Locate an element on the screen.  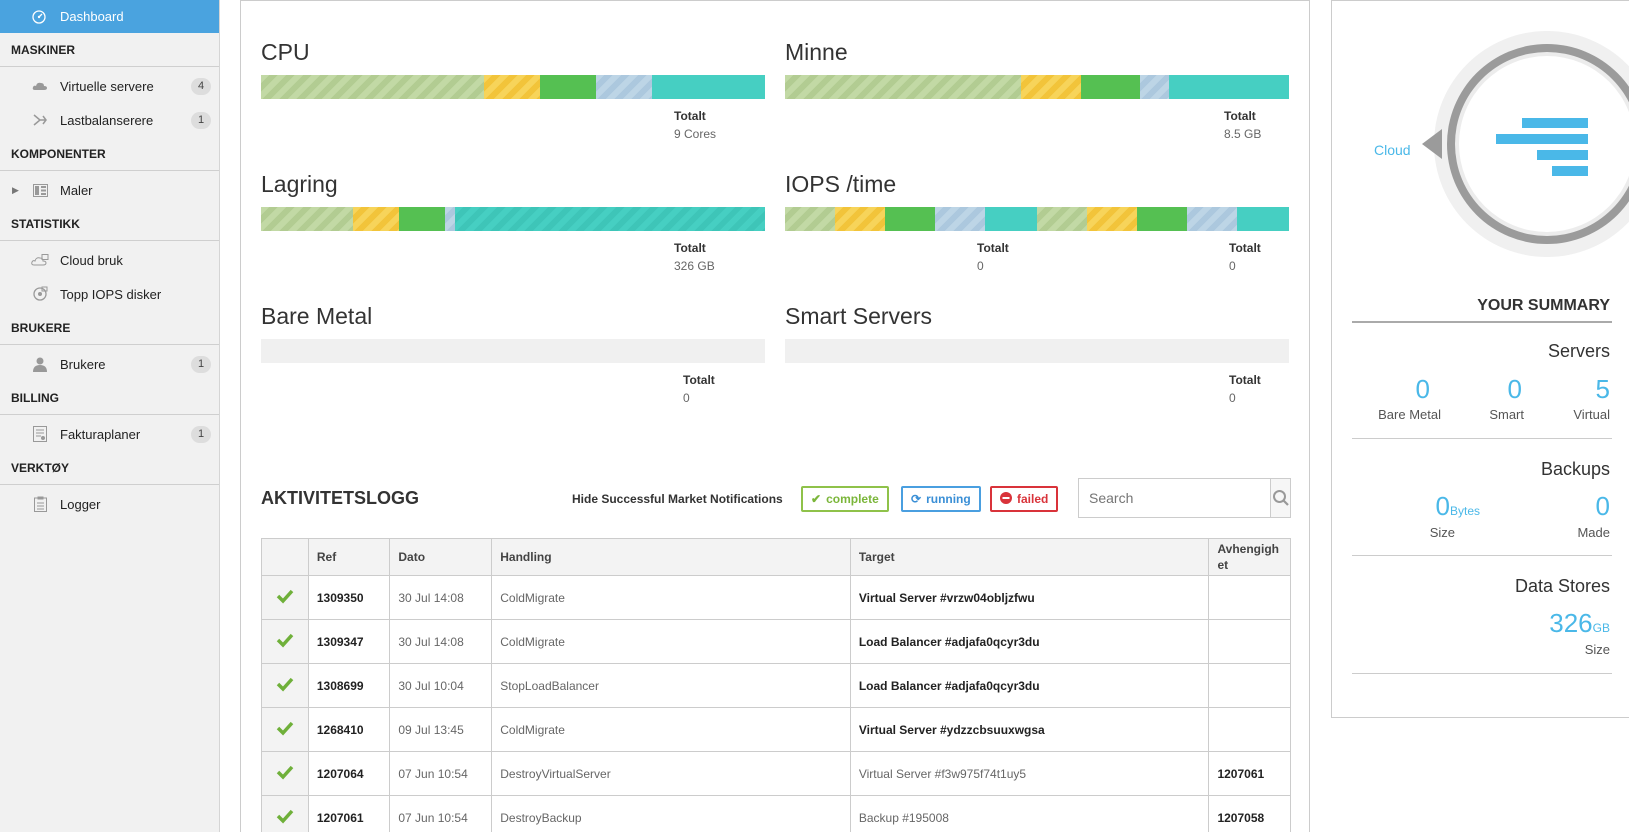
virtual-count: 5 is located at coordinates (1602, 389).